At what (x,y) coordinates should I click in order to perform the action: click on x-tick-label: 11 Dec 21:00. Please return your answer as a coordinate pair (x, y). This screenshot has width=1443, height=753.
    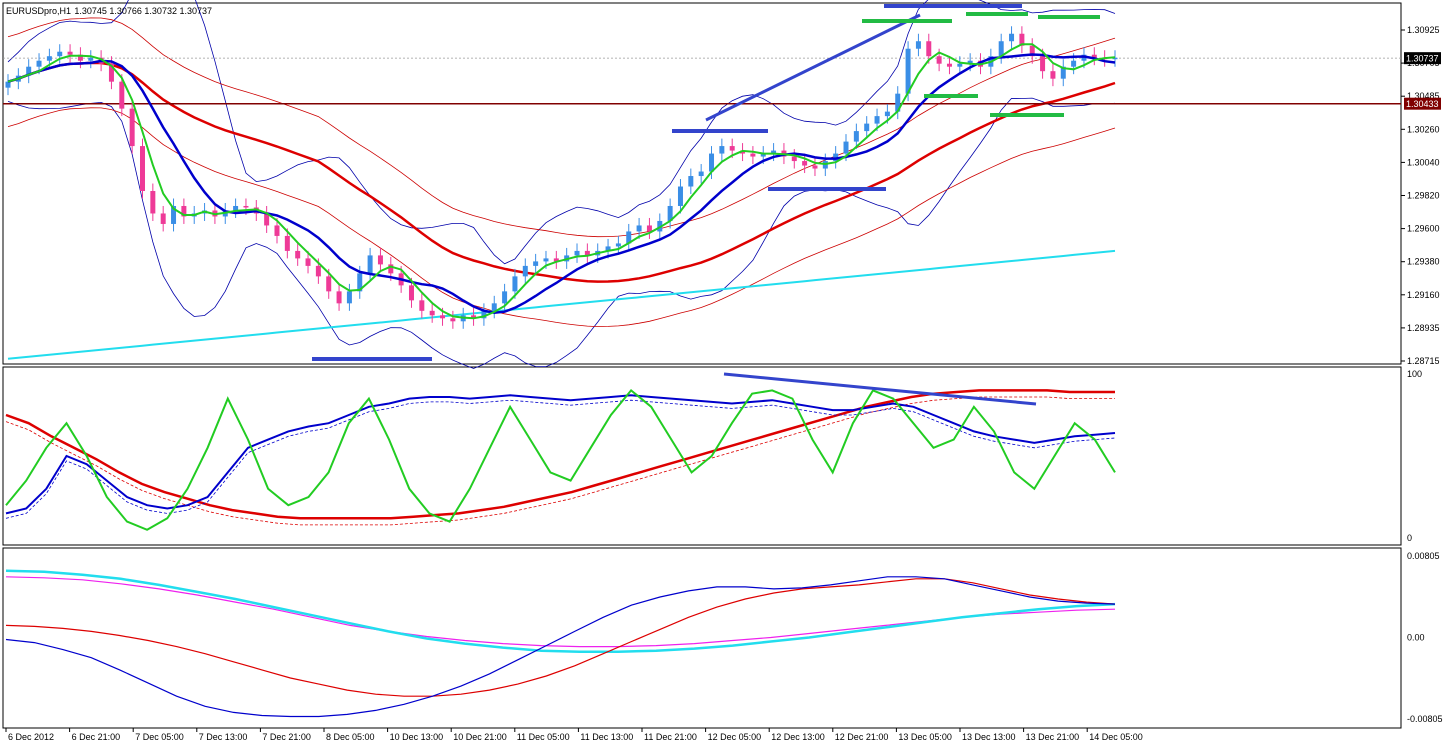
    Looking at the image, I should click on (670, 737).